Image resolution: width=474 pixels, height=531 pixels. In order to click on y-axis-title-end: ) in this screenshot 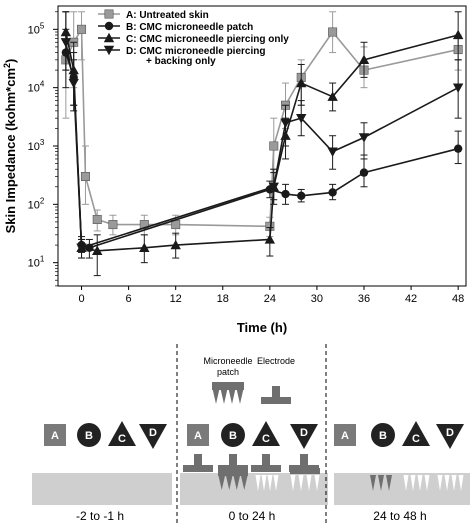, I will do `click(10, 61)`.